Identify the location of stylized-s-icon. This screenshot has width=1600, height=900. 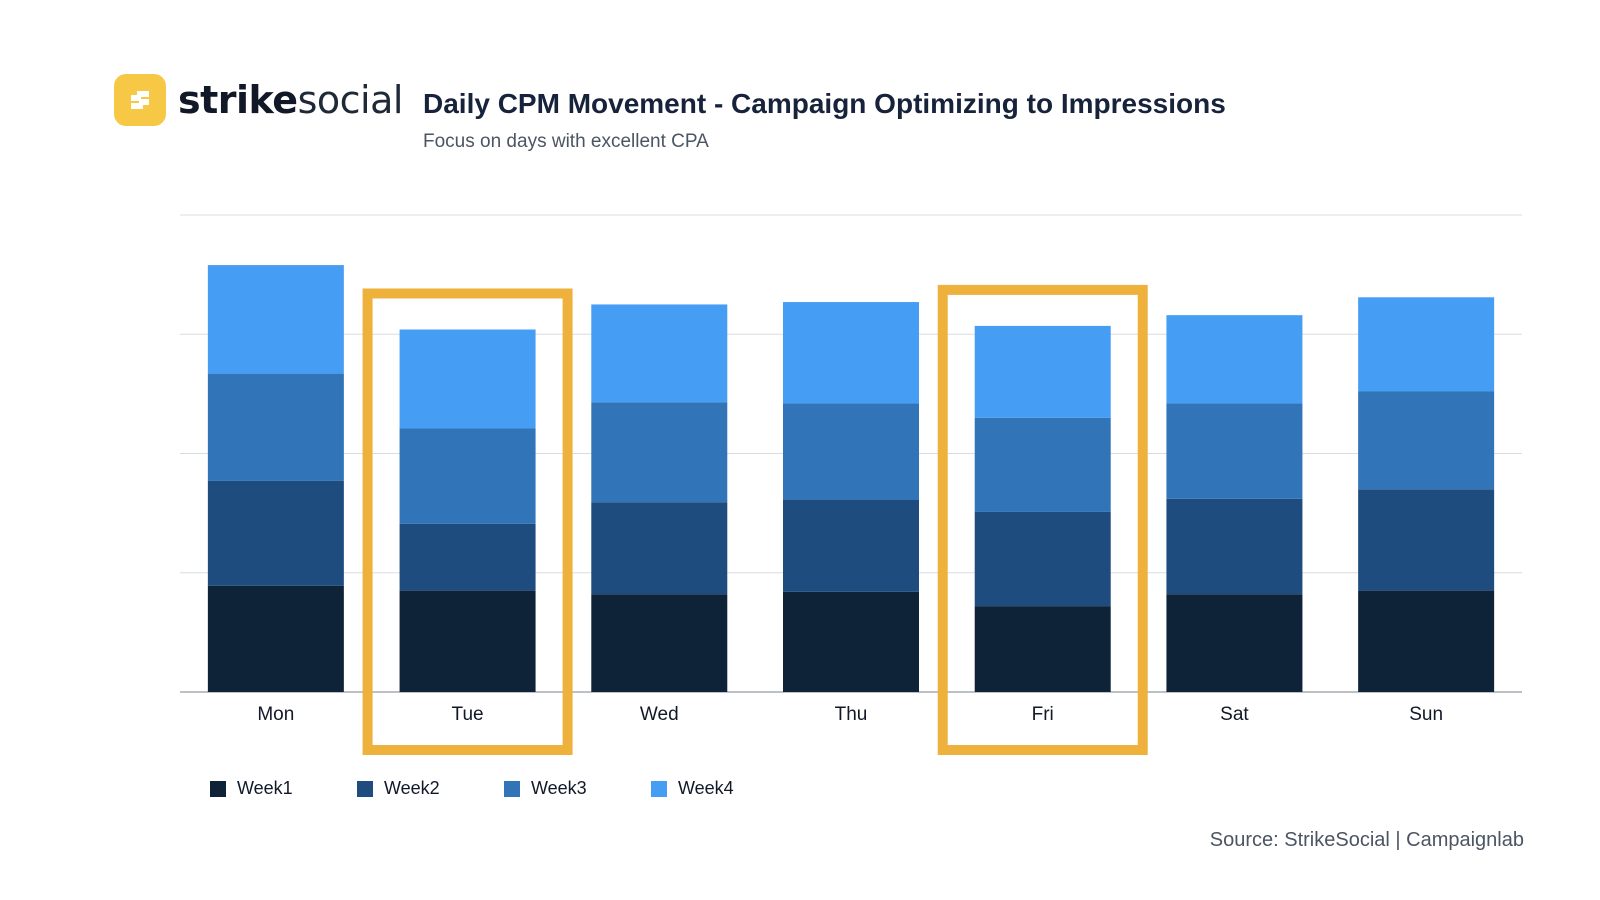
(140, 100).